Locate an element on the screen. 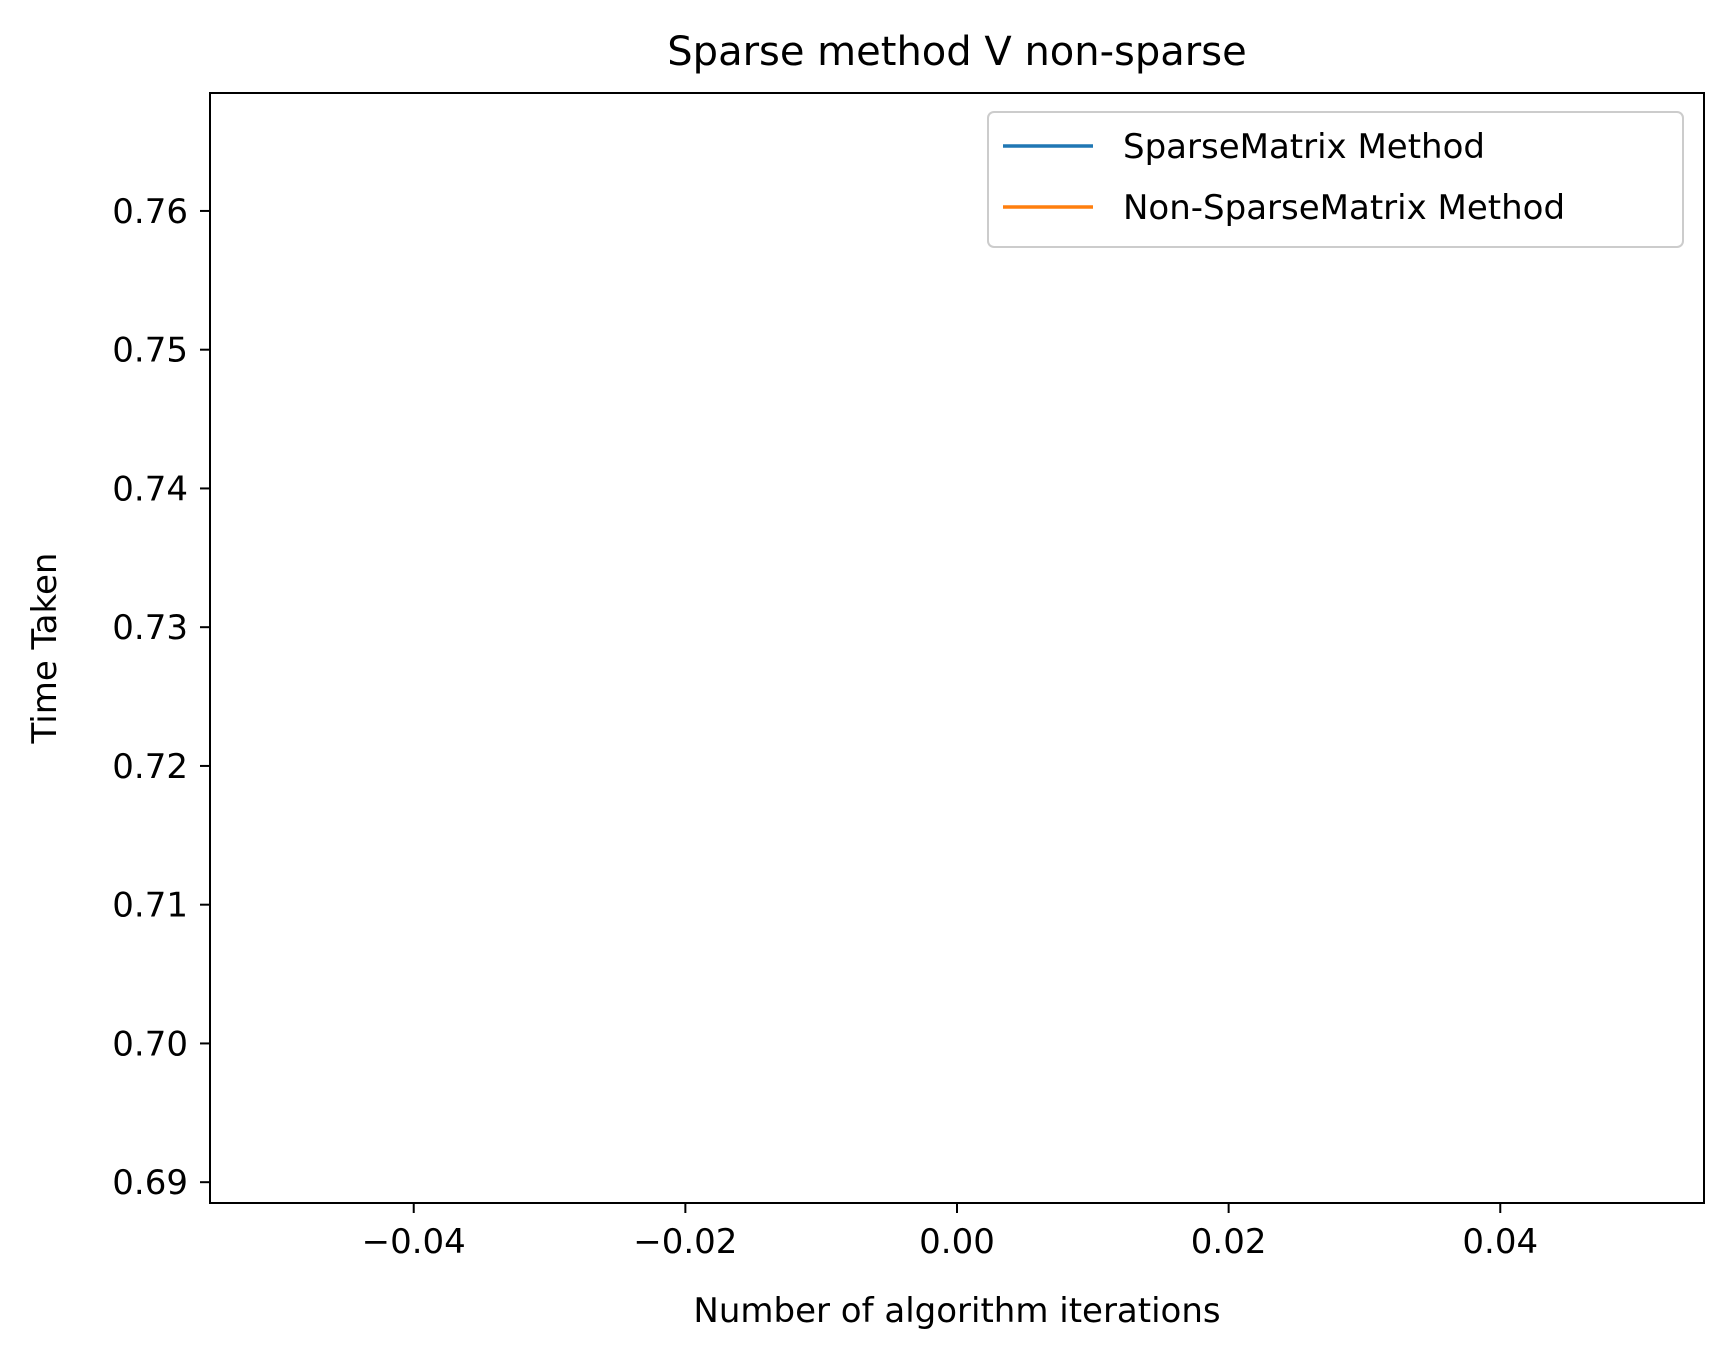 This screenshot has height=1357, width=1726. y-tick-label: 0.71 is located at coordinates (150, 906).